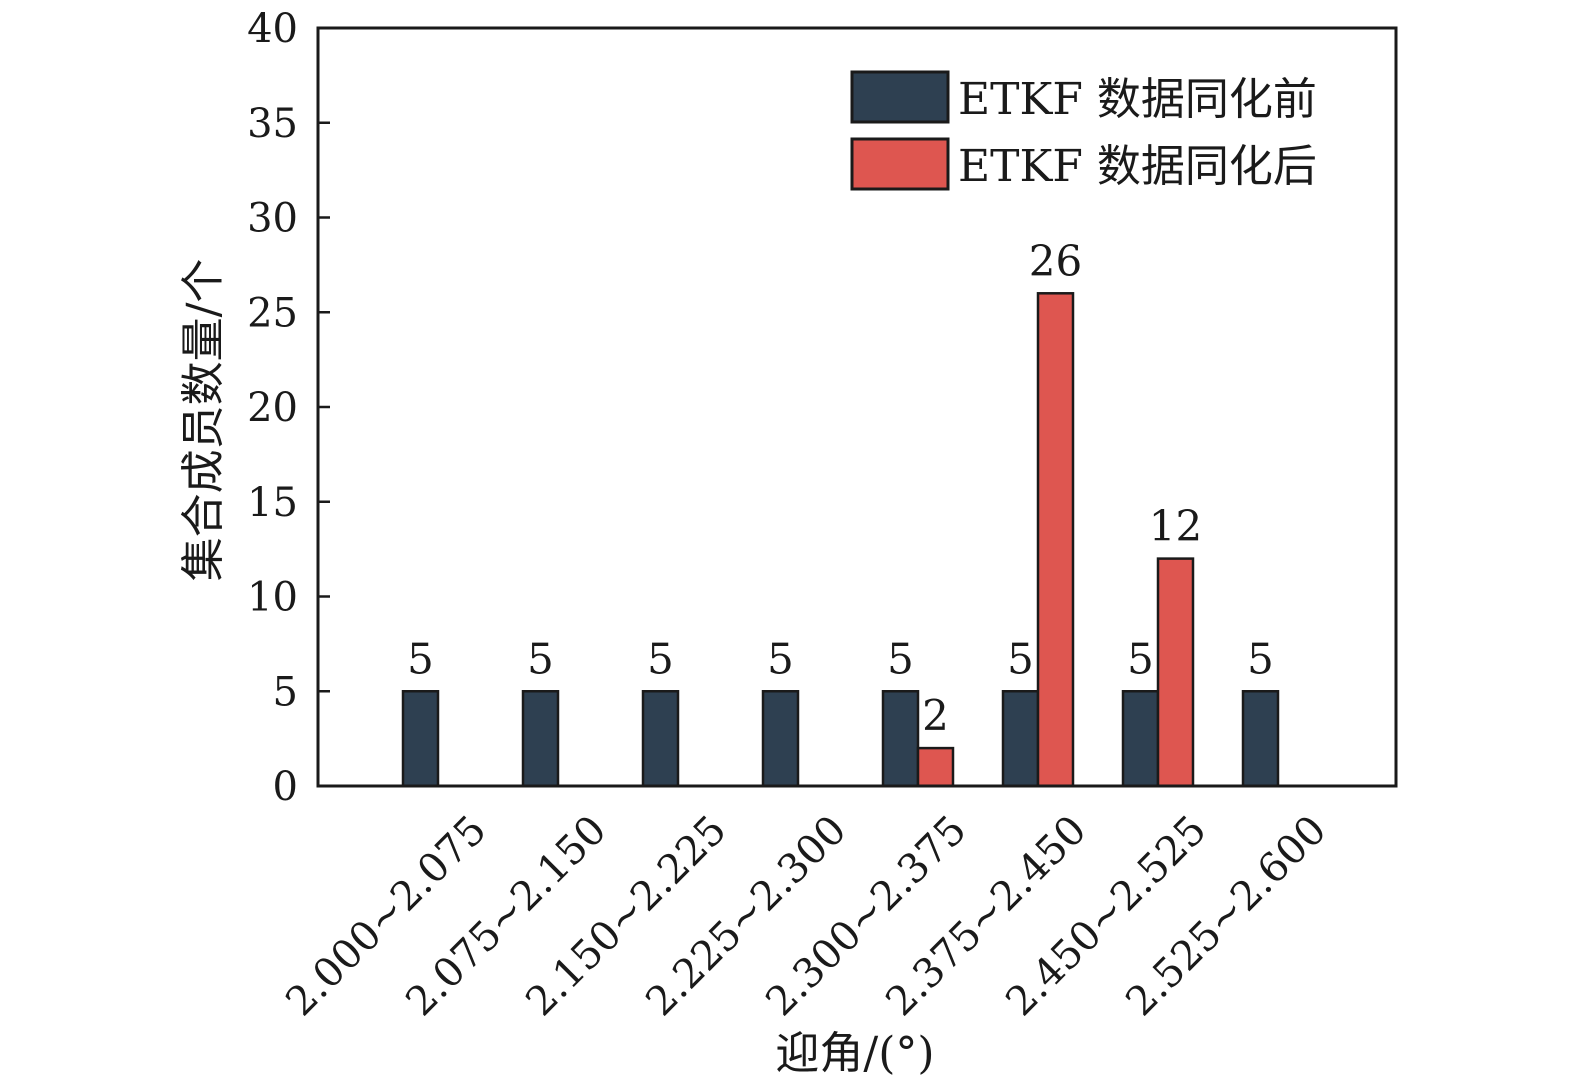 The width and height of the screenshot is (1575, 1086). What do you see at coordinates (272, 313) in the screenshot?
I see `y-tick-label: 25` at bounding box center [272, 313].